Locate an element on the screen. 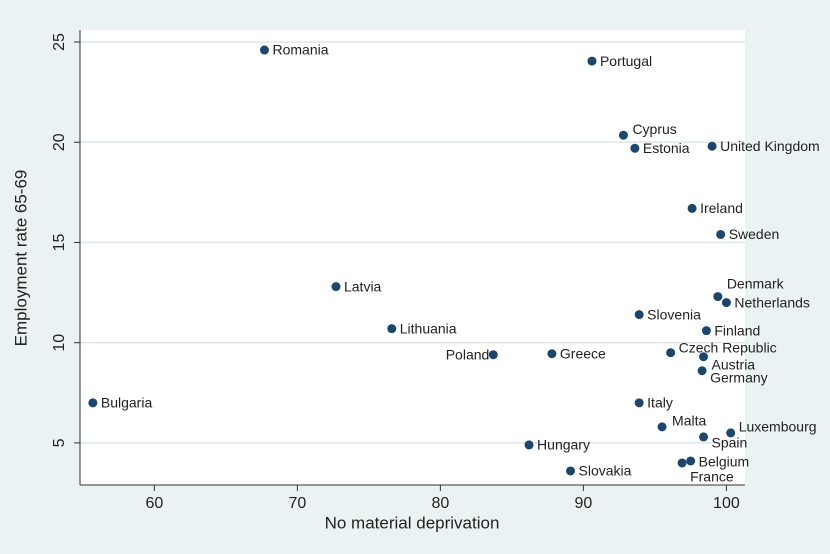  y-tick-label: 5 is located at coordinates (59, 442).